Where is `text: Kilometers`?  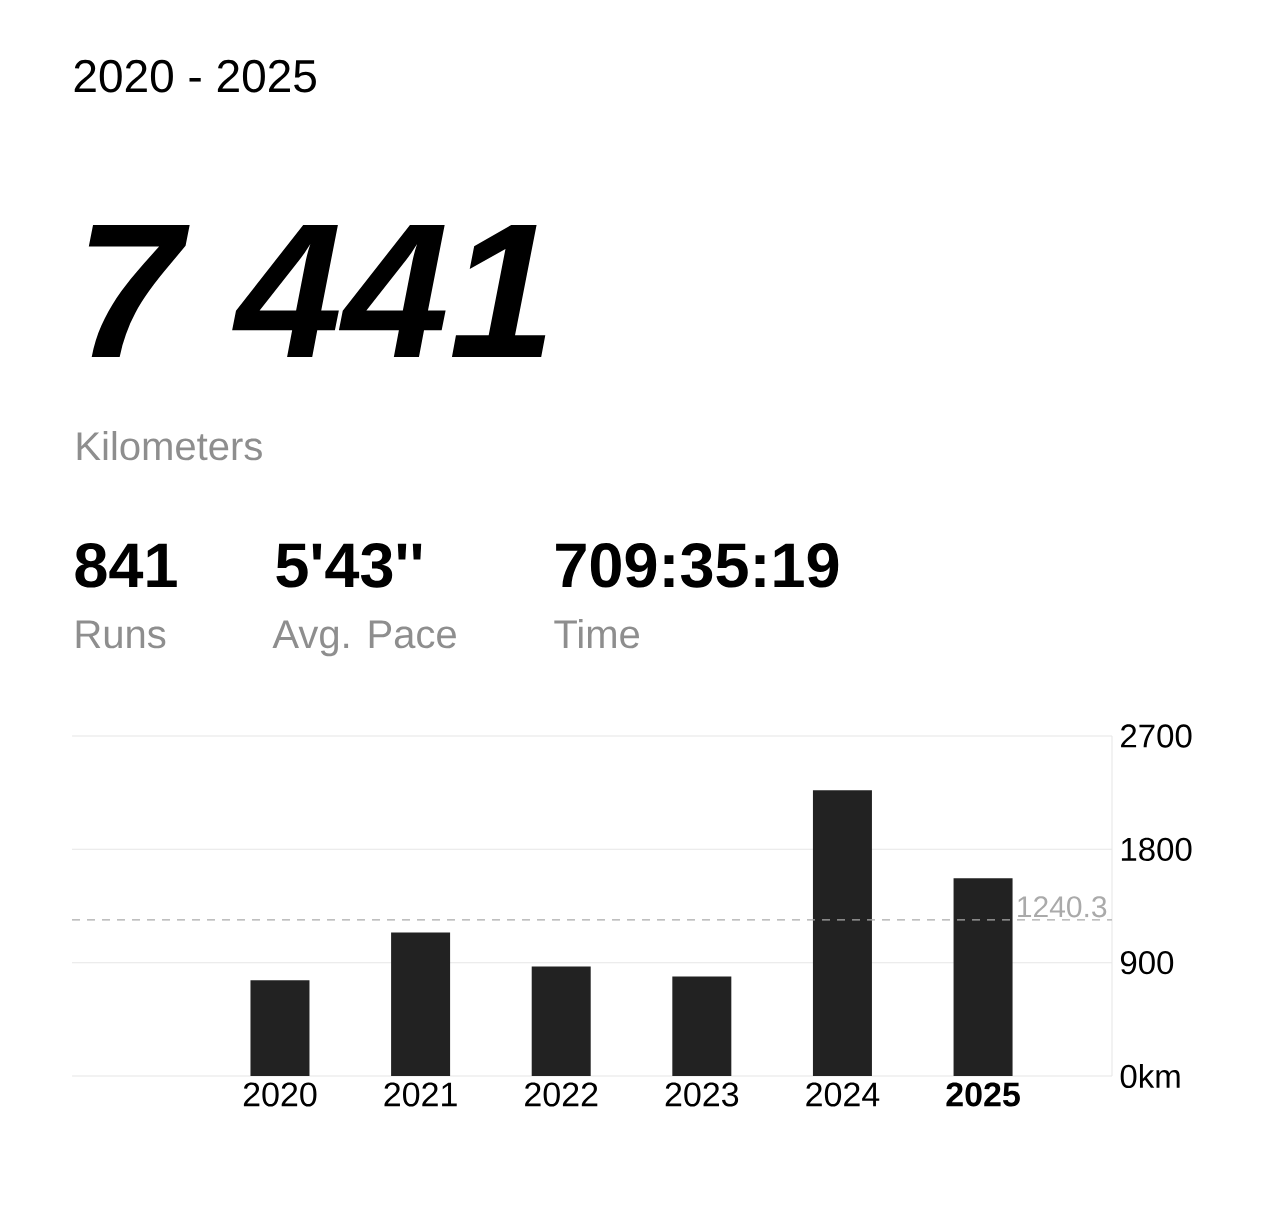 text: Kilometers is located at coordinates (169, 446).